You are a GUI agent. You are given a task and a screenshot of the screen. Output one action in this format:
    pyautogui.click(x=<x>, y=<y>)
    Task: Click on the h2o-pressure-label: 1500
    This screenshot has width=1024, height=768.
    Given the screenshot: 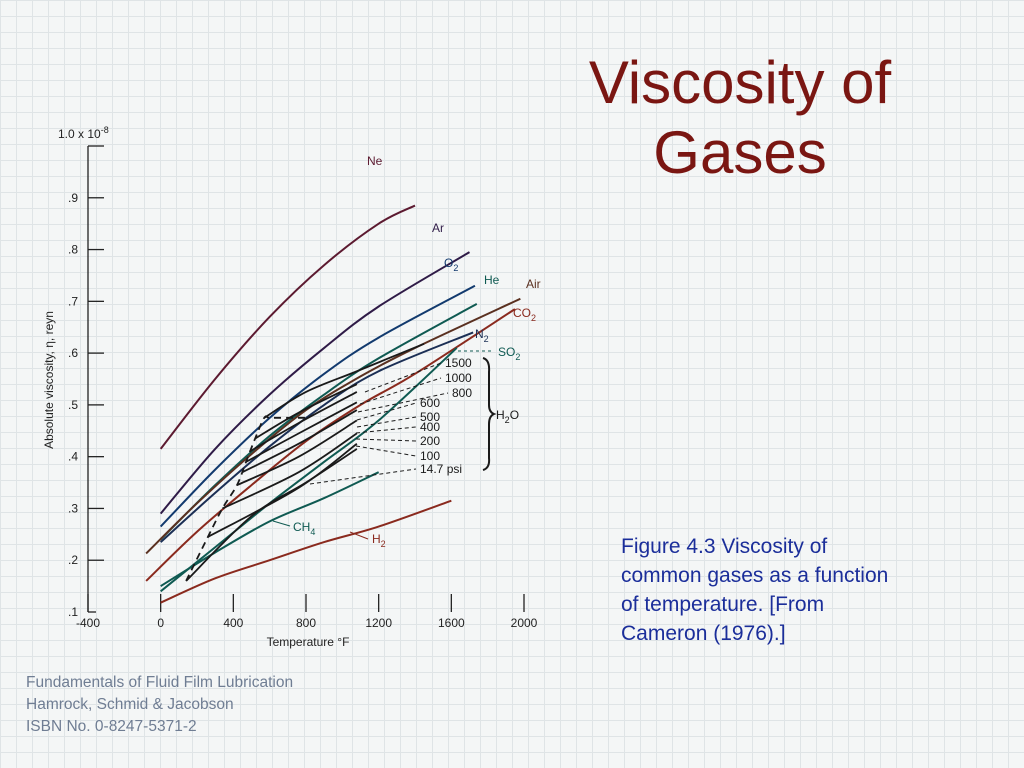 What is the action you would take?
    pyautogui.click(x=458, y=363)
    